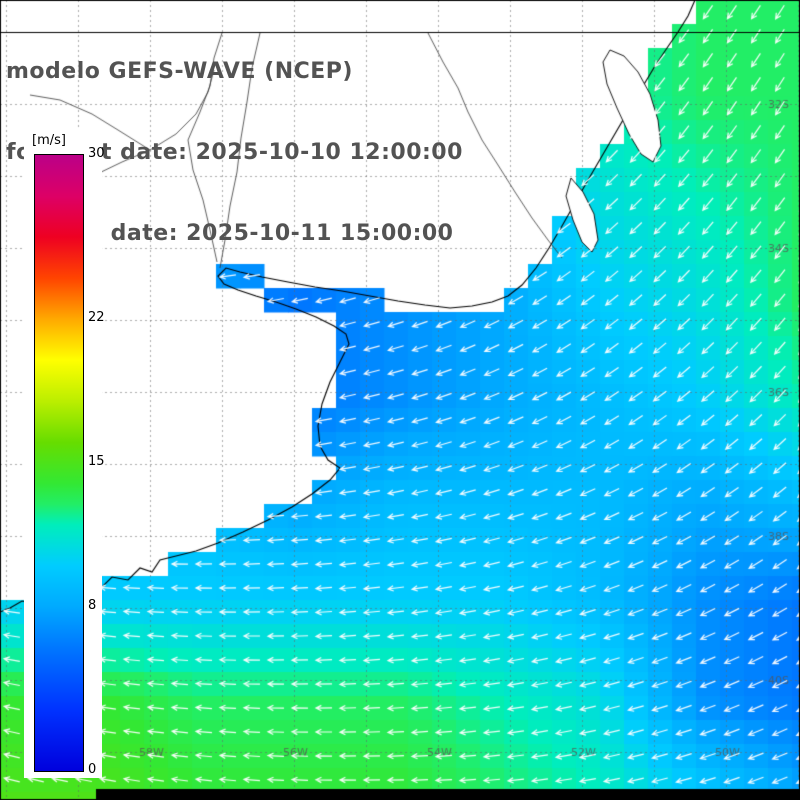  Describe the element at coordinates (92, 605) in the screenshot. I see `colorbar-tick-label: 8` at that location.